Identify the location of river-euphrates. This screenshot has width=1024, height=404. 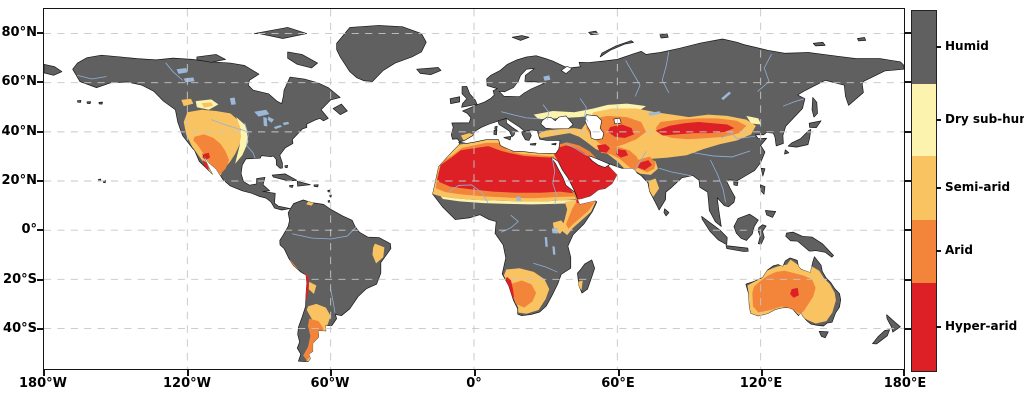
(575, 149).